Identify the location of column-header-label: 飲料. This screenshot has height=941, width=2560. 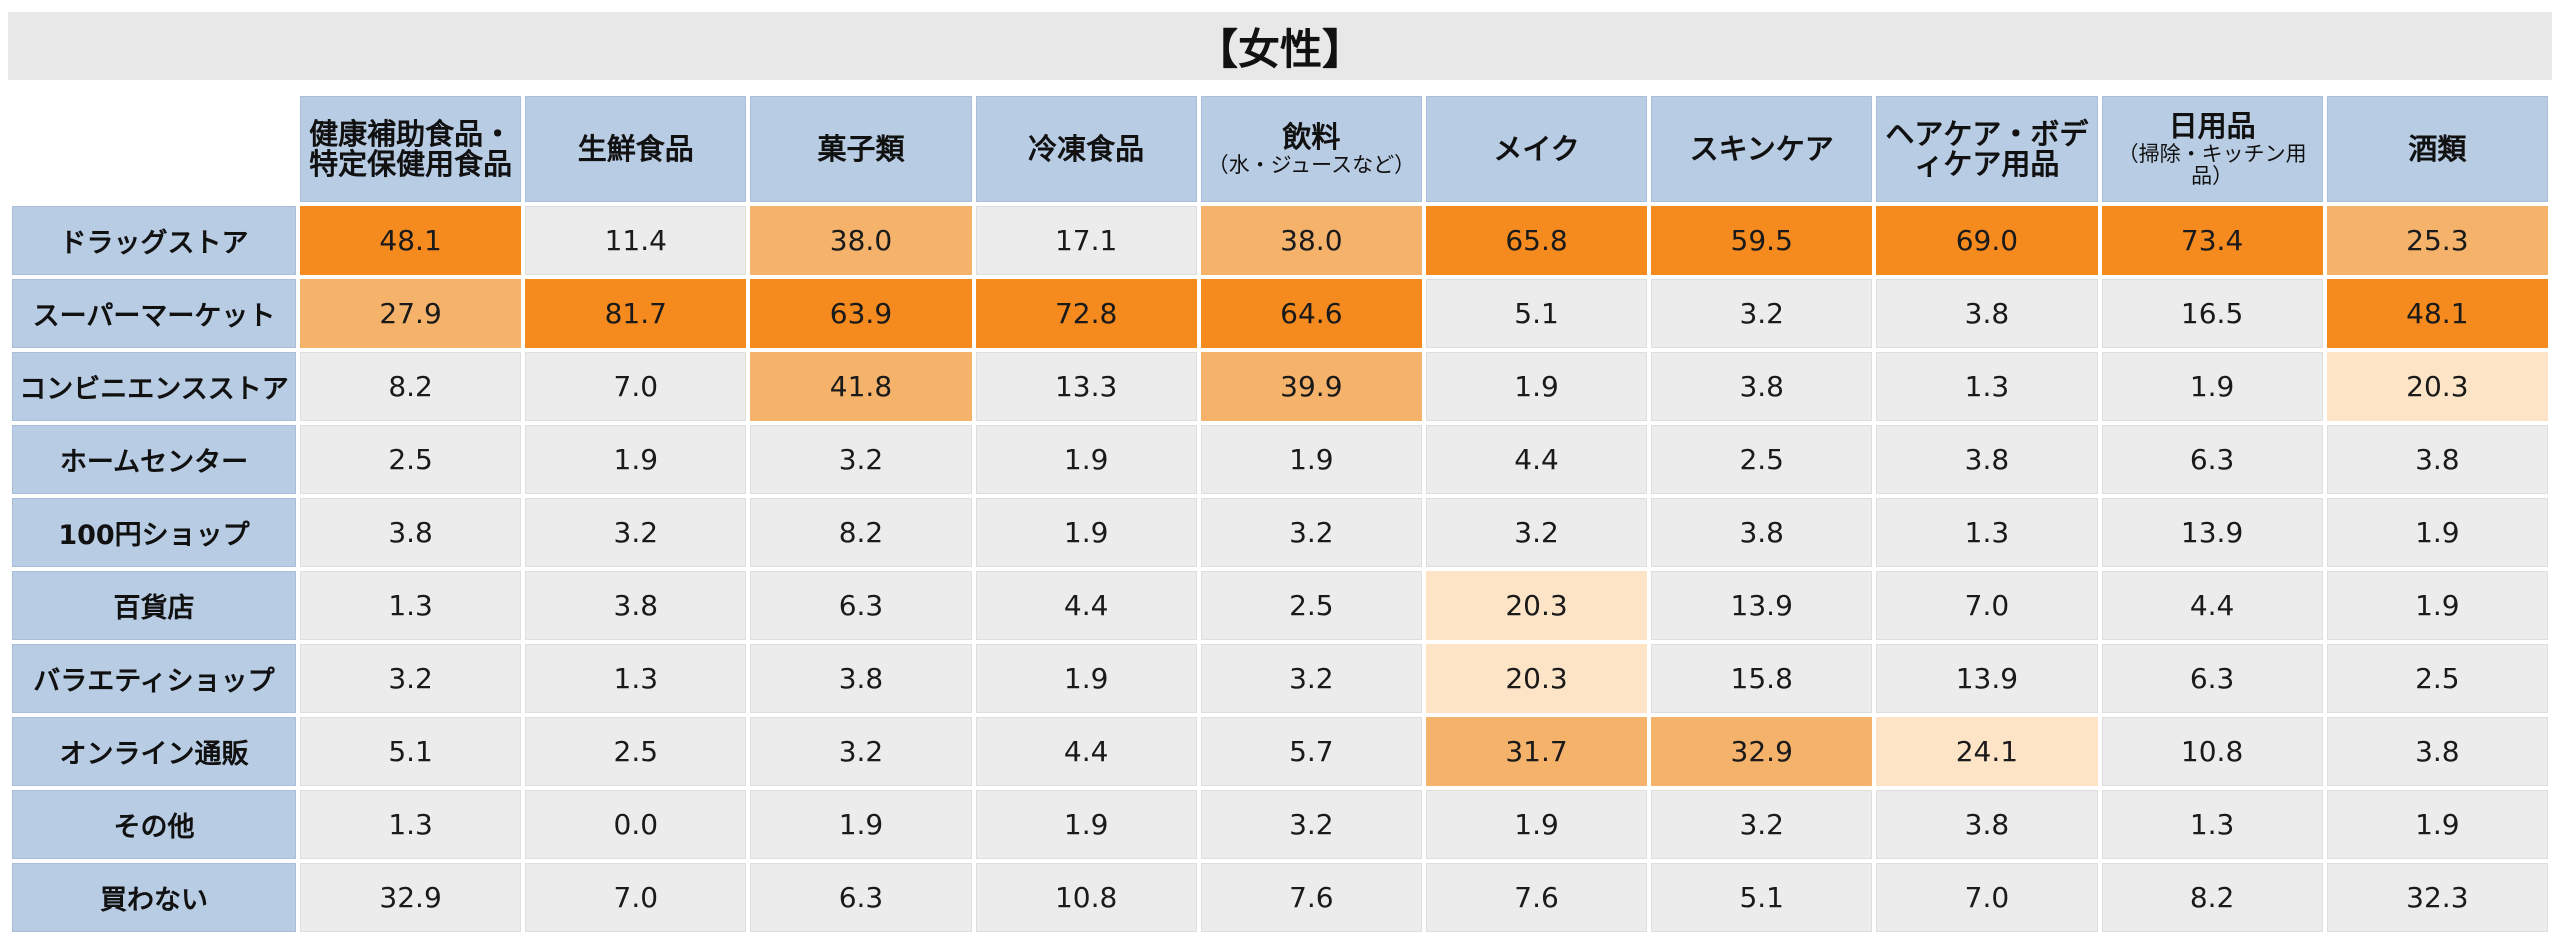
(1311, 136).